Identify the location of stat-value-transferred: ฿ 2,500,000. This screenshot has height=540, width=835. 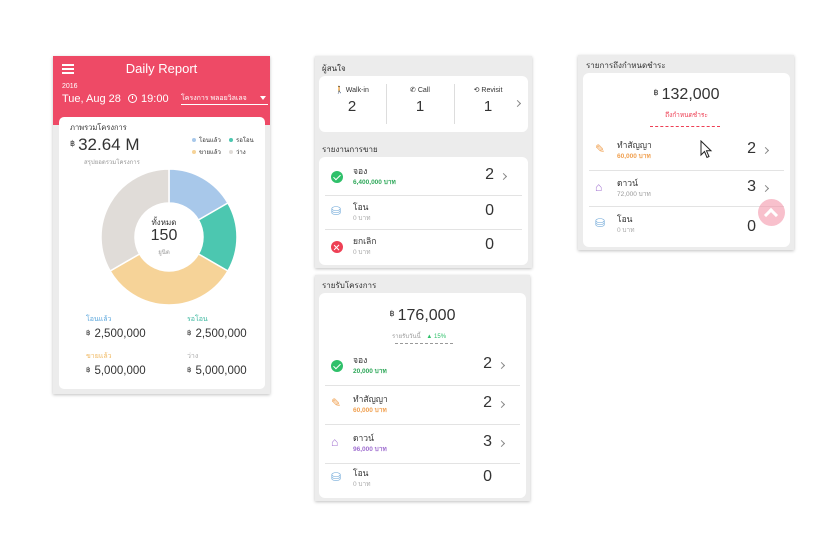
(116, 334).